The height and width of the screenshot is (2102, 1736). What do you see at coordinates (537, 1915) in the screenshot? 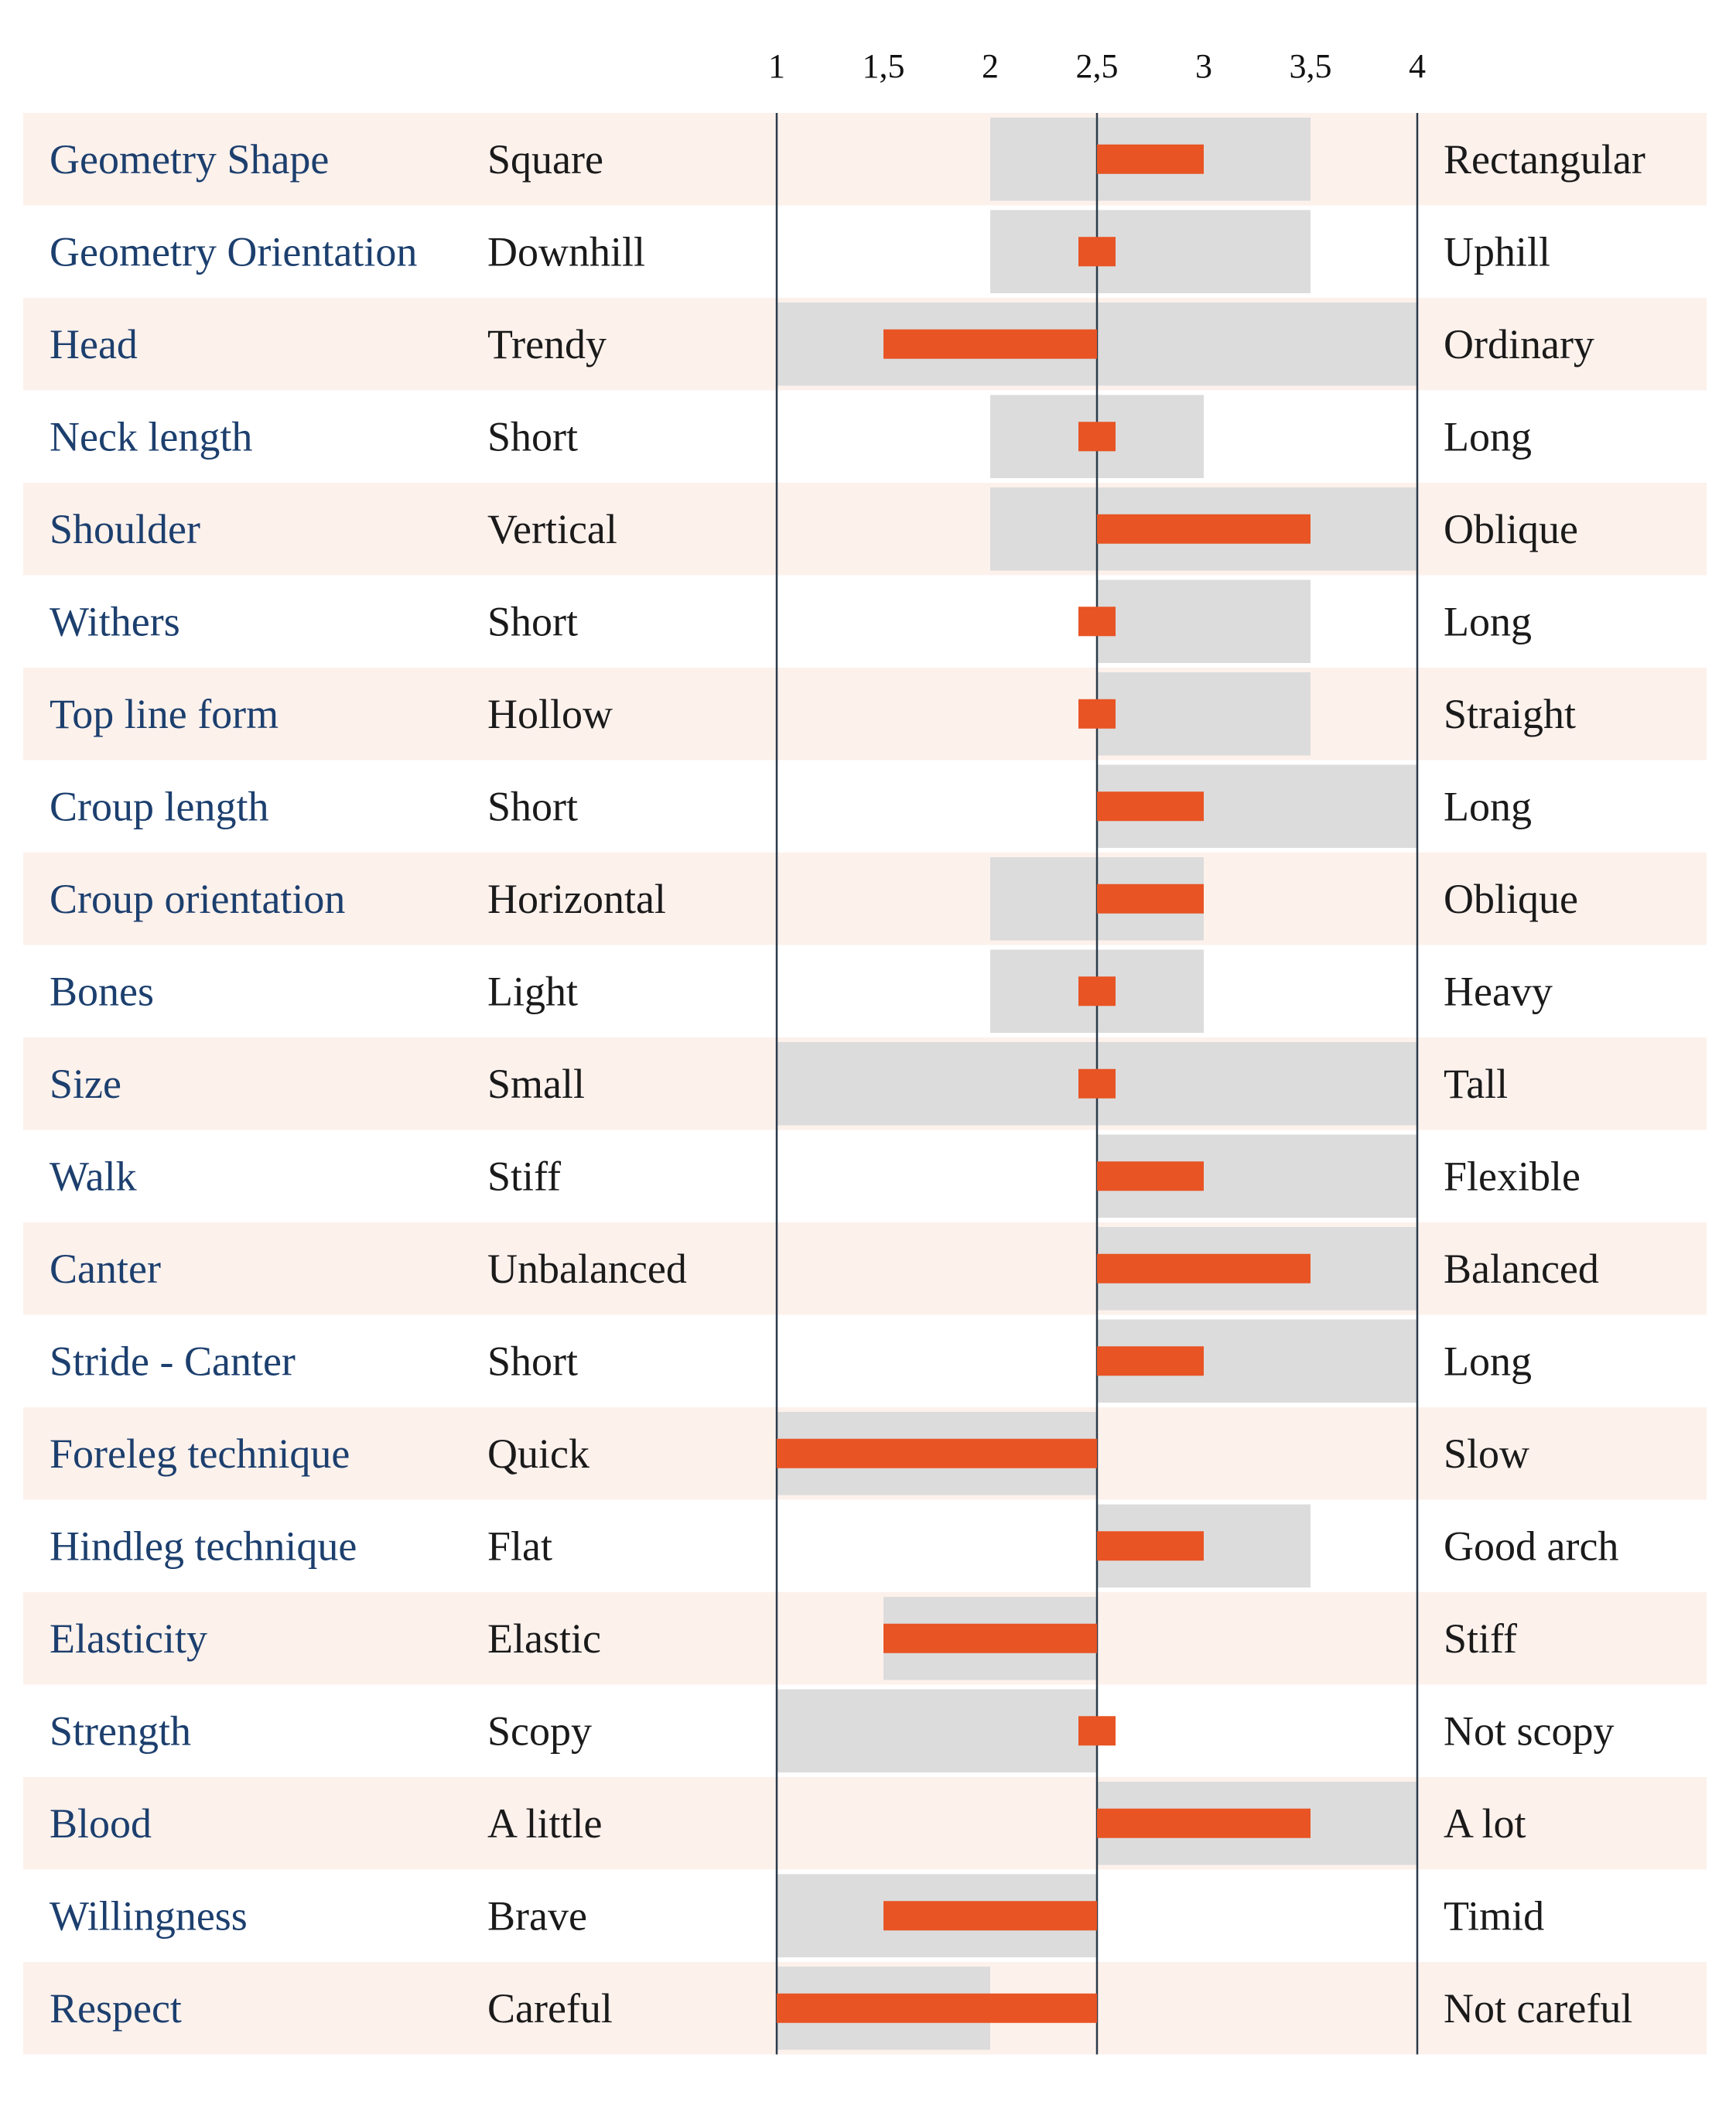
I see `low-pole-label: Brave` at bounding box center [537, 1915].